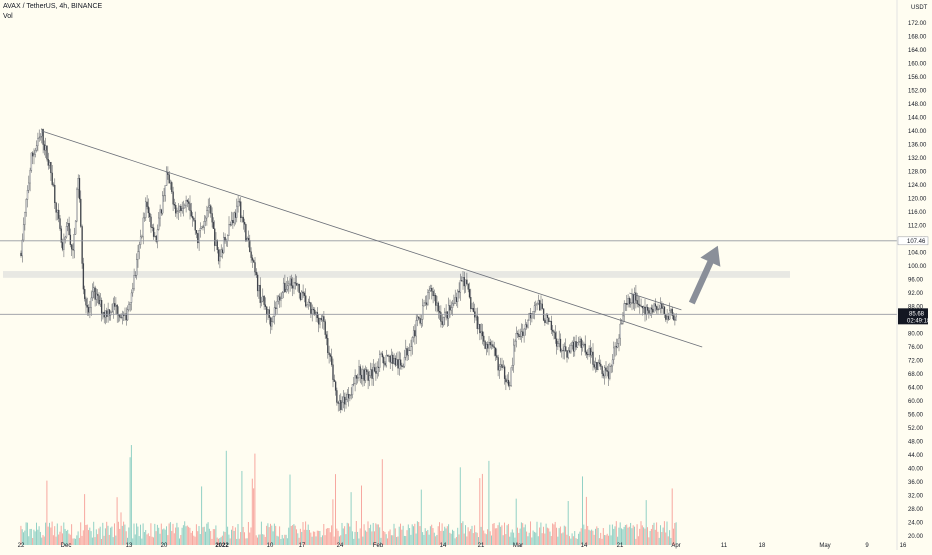 Image resolution: width=932 pixels, height=555 pixels. What do you see at coordinates (917, 146) in the screenshot?
I see `price-tick-label: 136.00` at bounding box center [917, 146].